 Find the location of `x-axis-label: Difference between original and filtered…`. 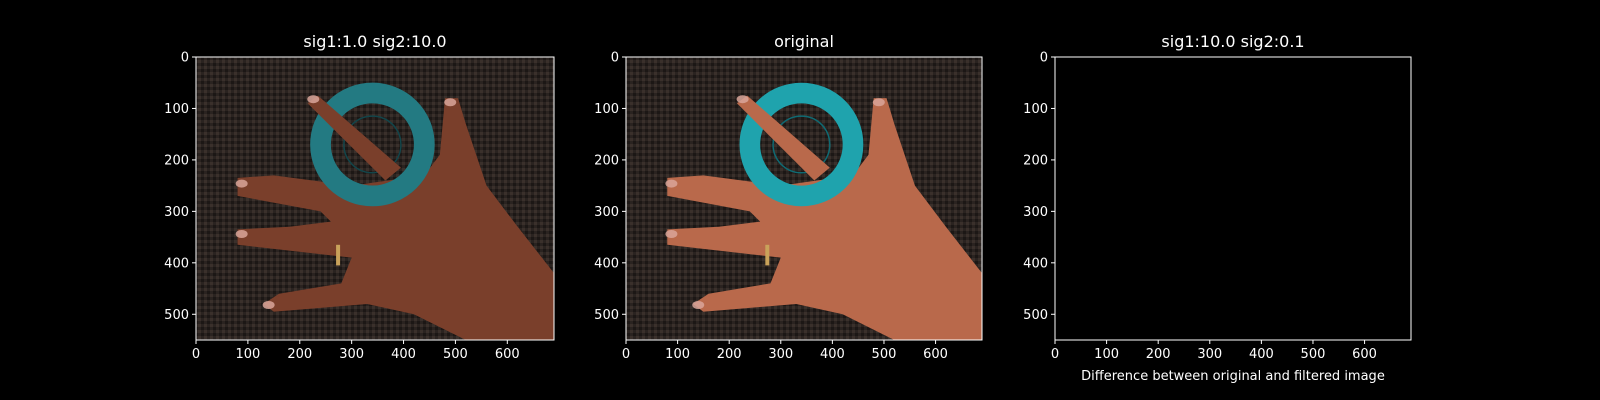

x-axis-label: Difference between original and filtered… is located at coordinates (1233, 376).